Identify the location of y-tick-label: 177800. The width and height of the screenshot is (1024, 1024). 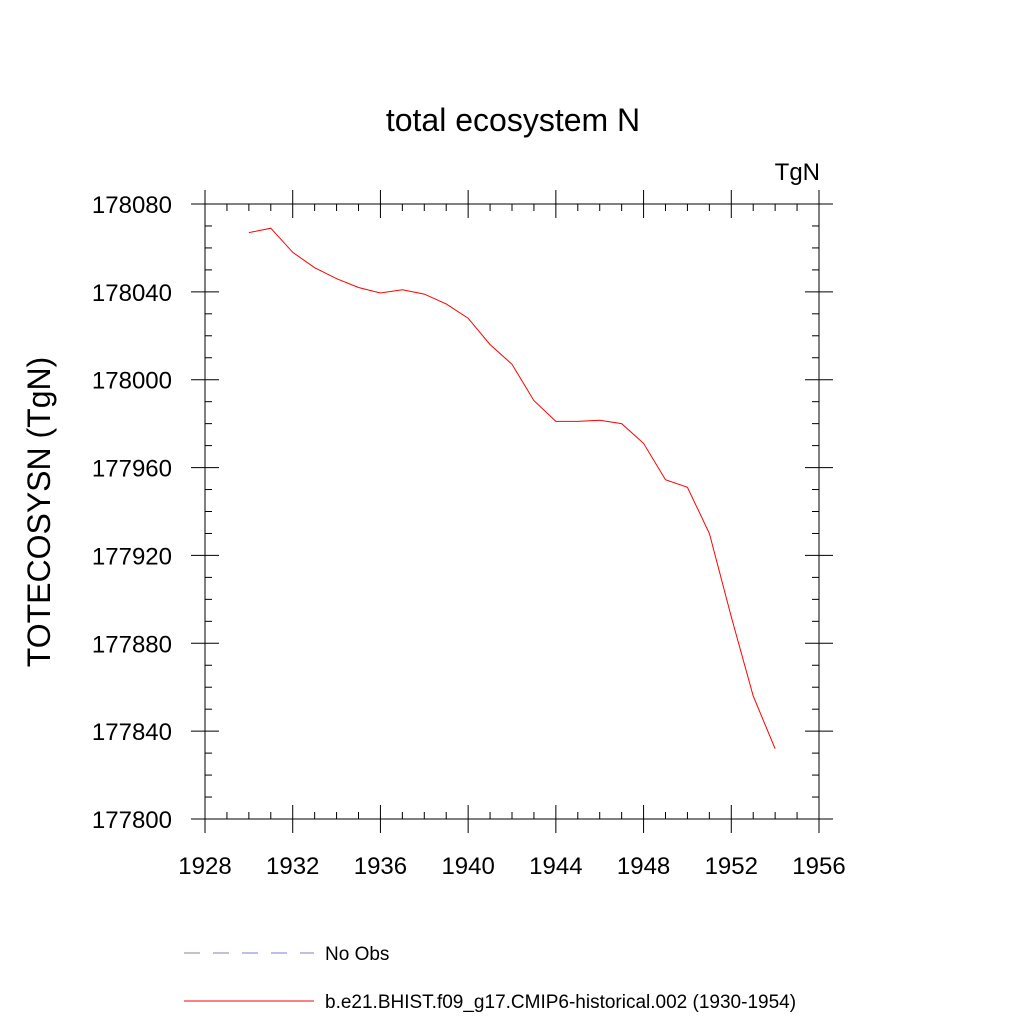
(132, 820).